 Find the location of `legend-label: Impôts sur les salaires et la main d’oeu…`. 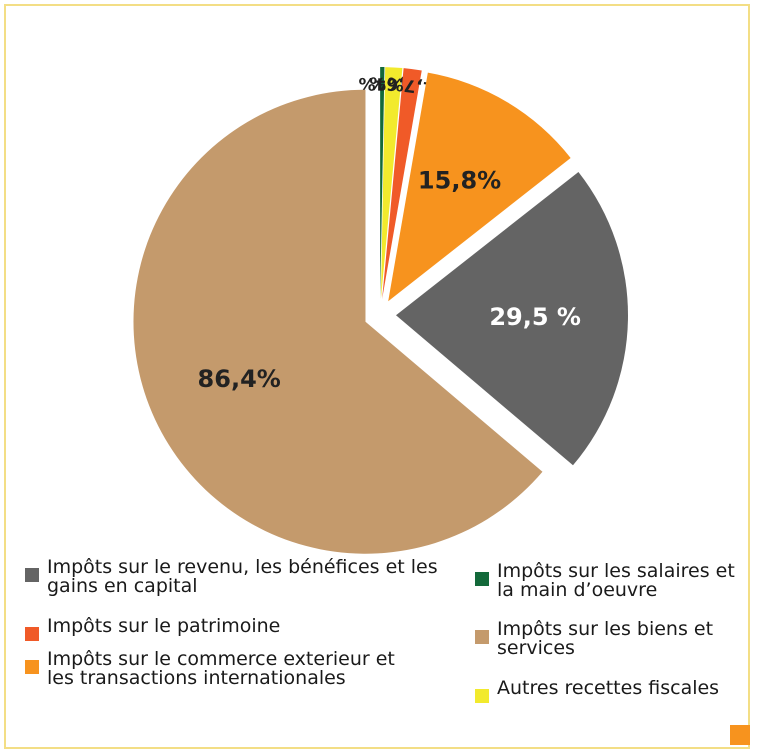

legend-label: Impôts sur les salaires et la main d’oeu… is located at coordinates (616, 580).